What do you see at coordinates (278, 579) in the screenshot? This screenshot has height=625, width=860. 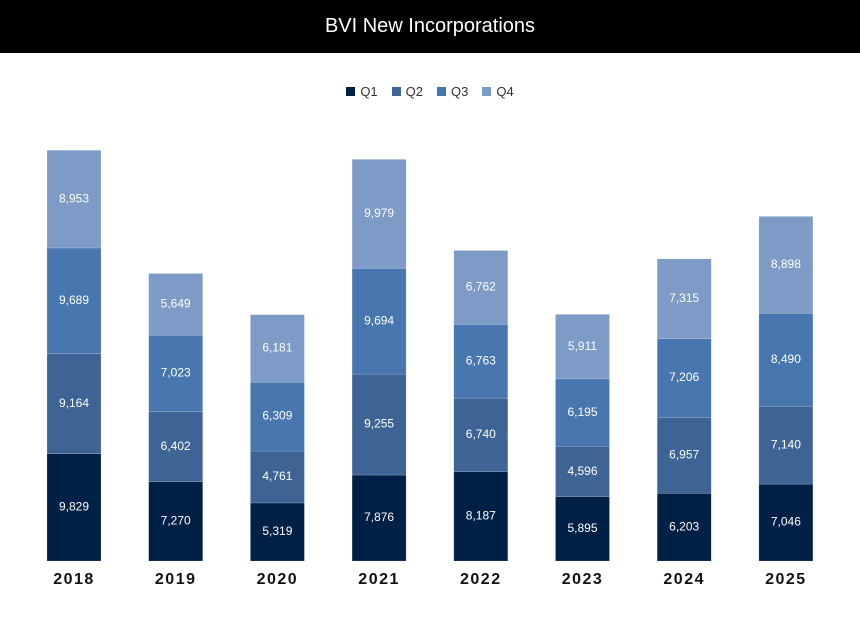 I see `x-tick-label: 2020` at bounding box center [278, 579].